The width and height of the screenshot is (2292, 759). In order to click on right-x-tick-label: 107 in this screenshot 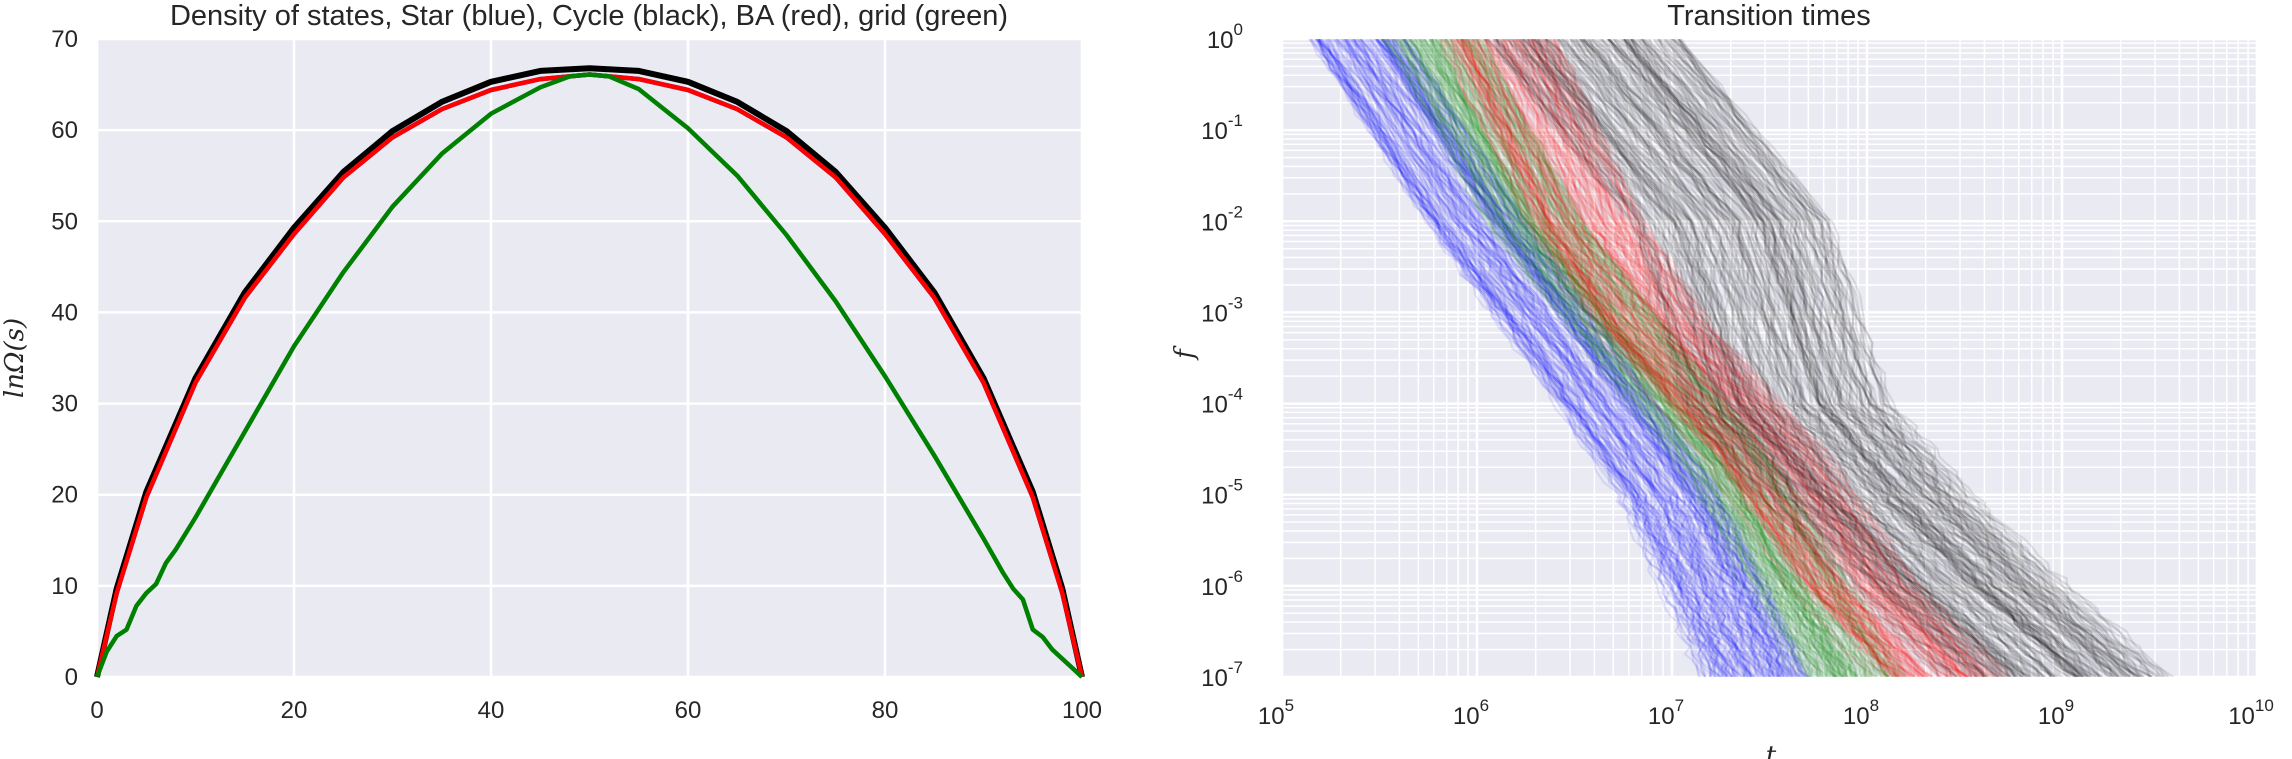, I will do `click(1666, 713)`.